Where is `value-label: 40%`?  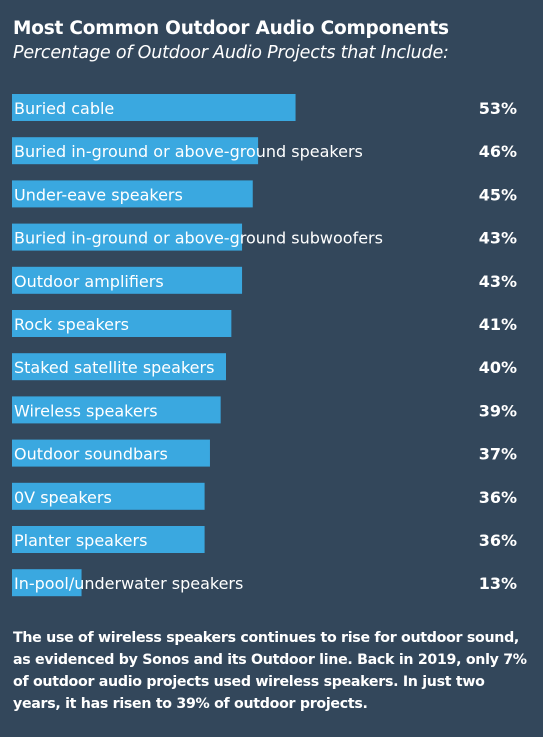 value-label: 40% is located at coordinates (498, 367).